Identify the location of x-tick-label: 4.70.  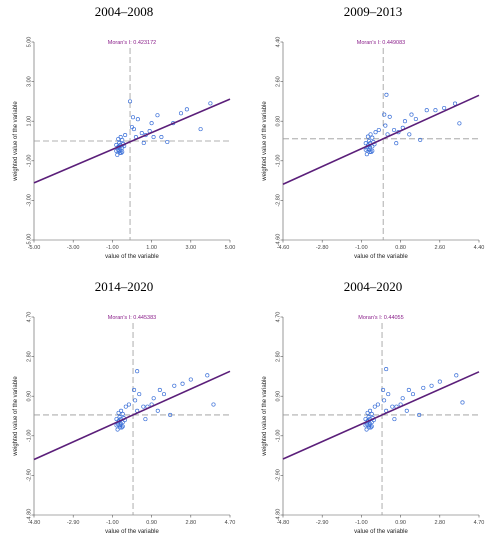
(479, 523).